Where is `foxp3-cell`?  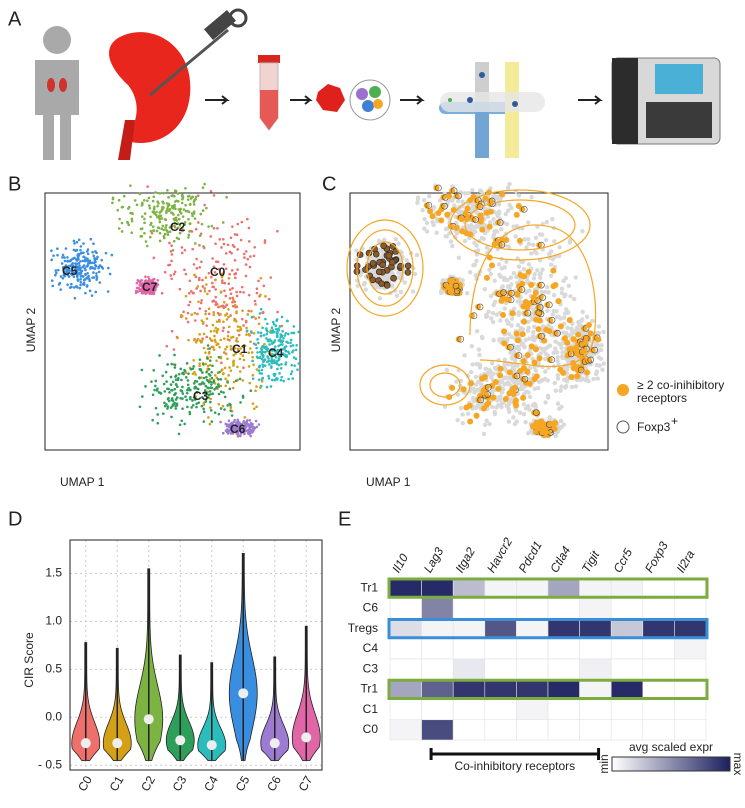 foxp3-cell is located at coordinates (393, 278).